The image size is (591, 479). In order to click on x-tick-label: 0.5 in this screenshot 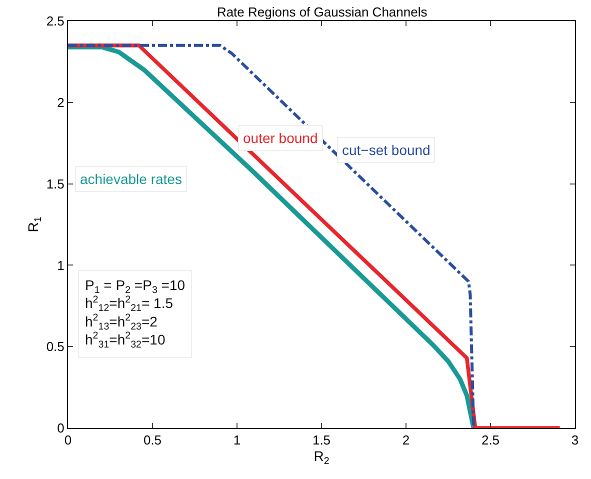, I will do `click(152, 440)`.